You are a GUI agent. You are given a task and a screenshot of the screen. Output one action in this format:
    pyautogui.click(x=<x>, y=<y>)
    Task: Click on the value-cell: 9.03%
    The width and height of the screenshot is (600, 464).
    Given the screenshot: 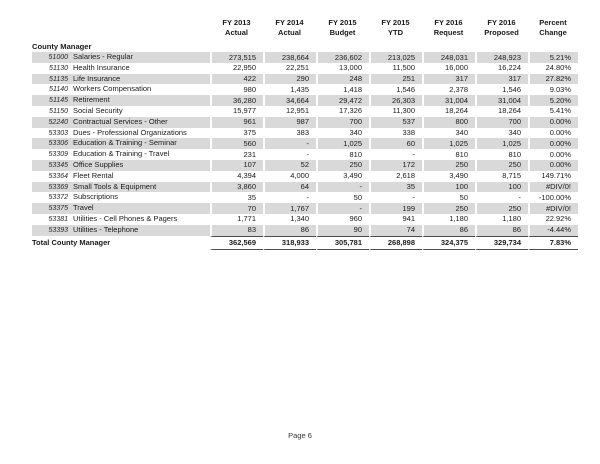 What is the action you would take?
    pyautogui.click(x=553, y=90)
    